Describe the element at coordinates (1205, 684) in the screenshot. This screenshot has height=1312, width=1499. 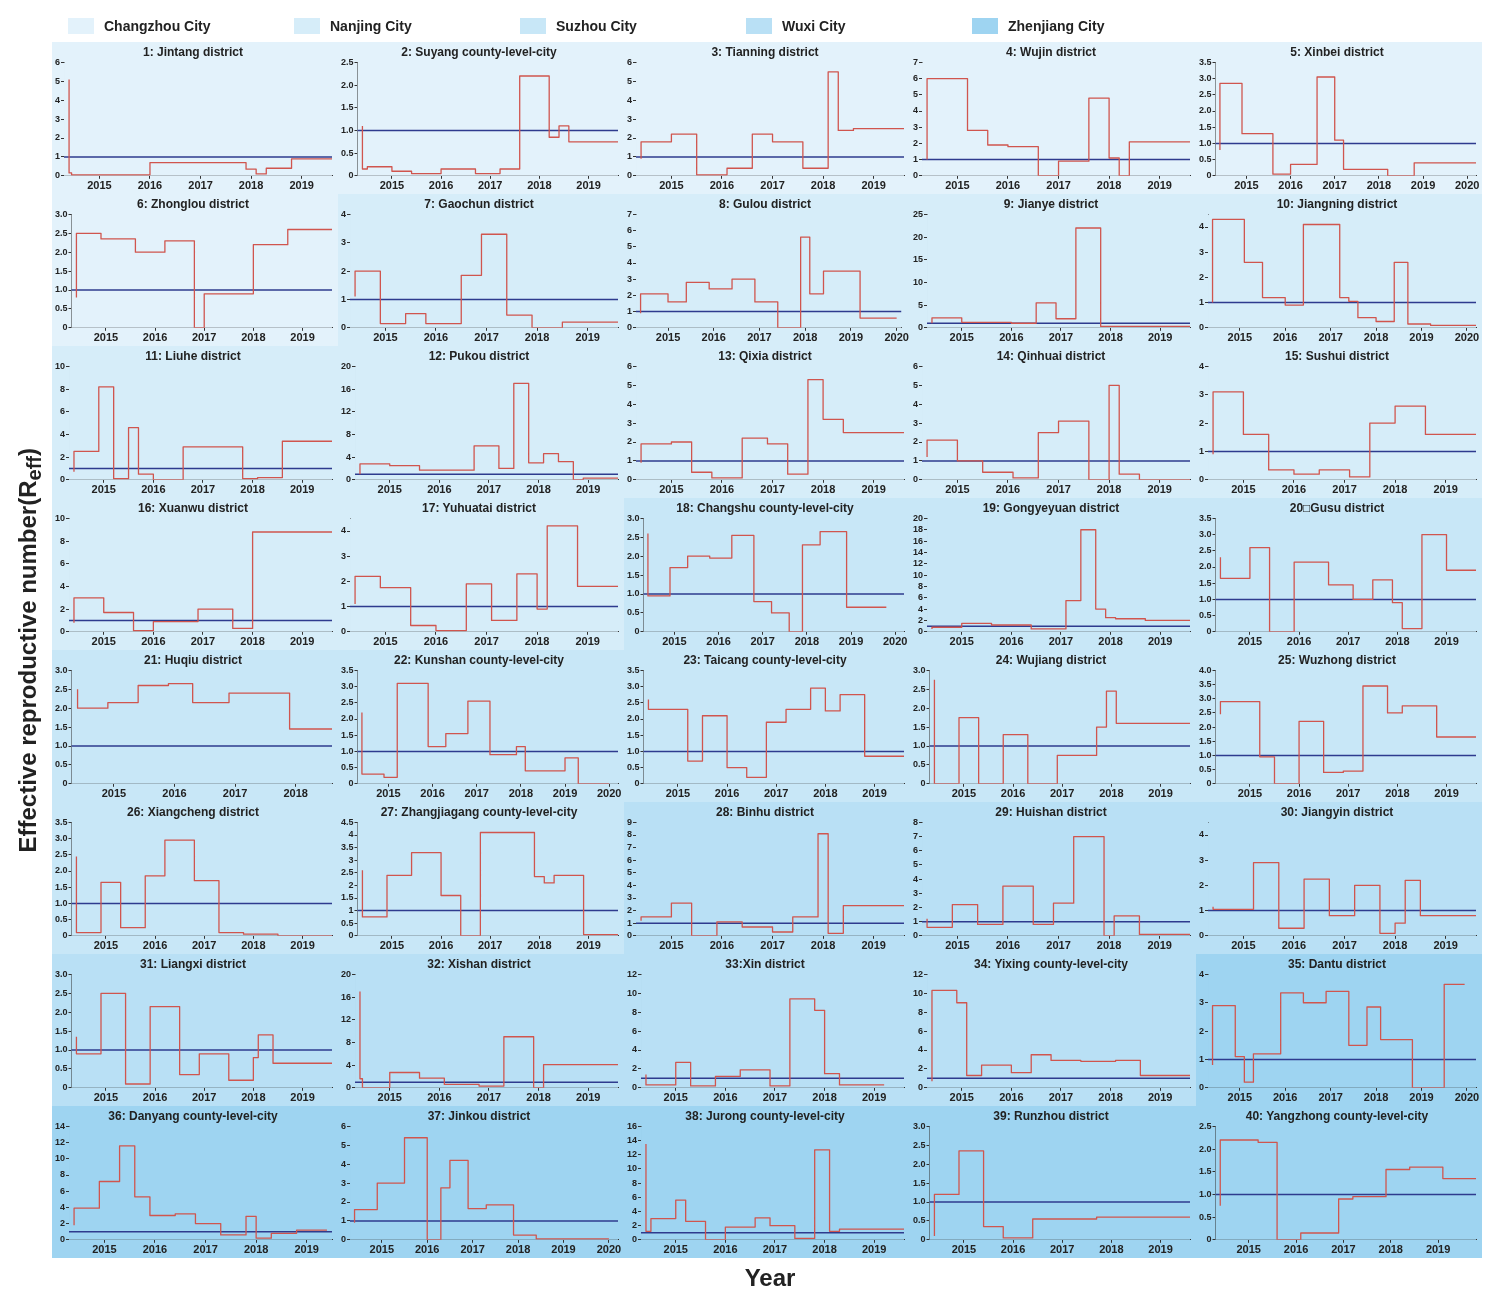
I see `y-tick-label: 3.5` at that location.